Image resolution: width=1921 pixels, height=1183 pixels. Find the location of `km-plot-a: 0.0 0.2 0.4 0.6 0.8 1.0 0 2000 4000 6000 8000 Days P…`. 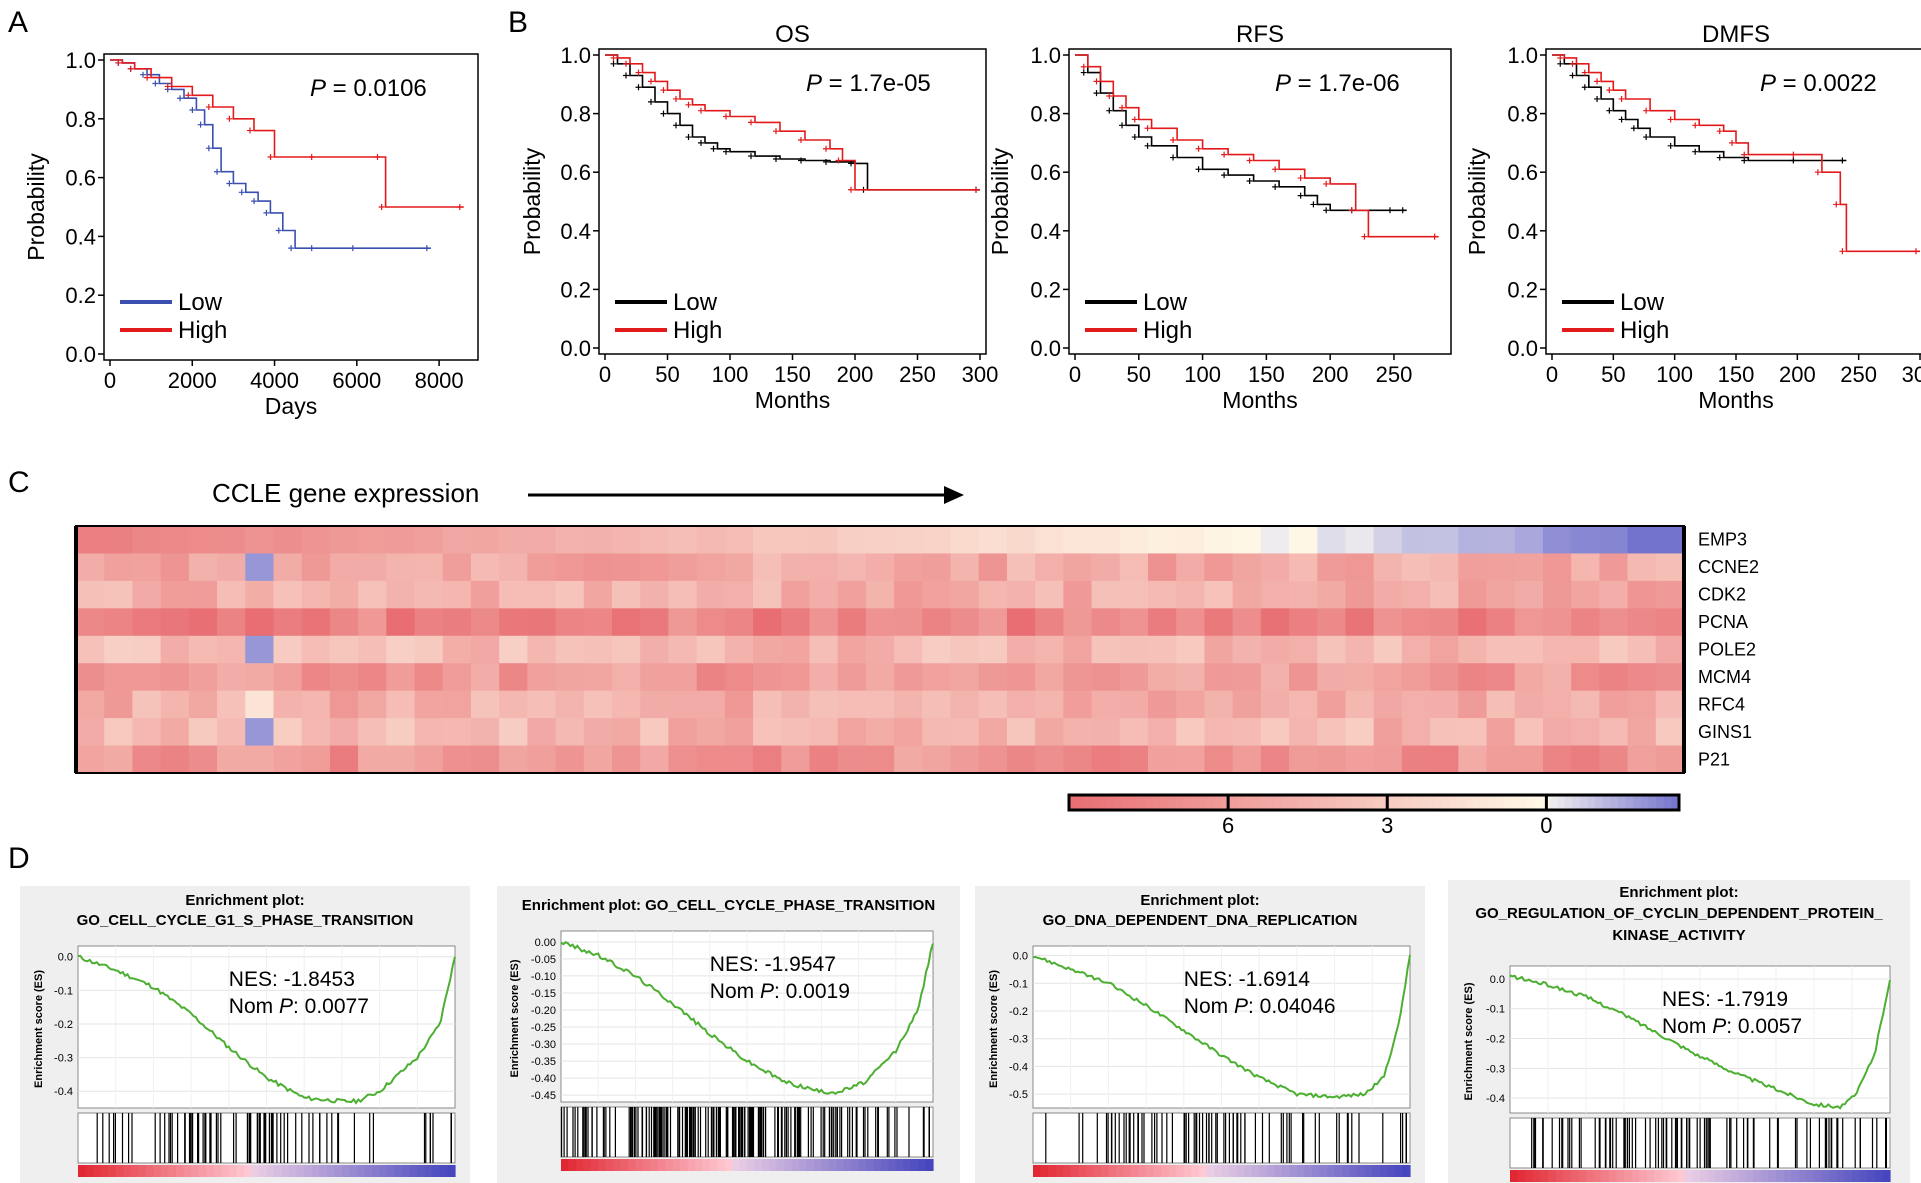

km-plot-a: 0.0 0.2 0.4 0.6 0.8 1.0 0 2000 4000 6000 8000 Days P… is located at coordinates (251, 233).